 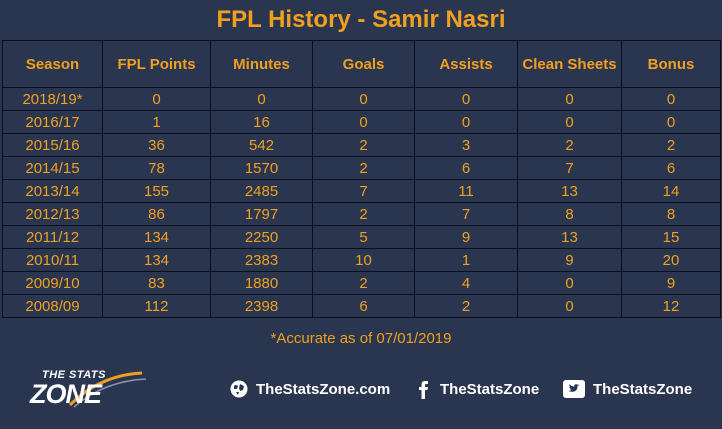 I want to click on table-cell: 542, so click(x=261, y=145).